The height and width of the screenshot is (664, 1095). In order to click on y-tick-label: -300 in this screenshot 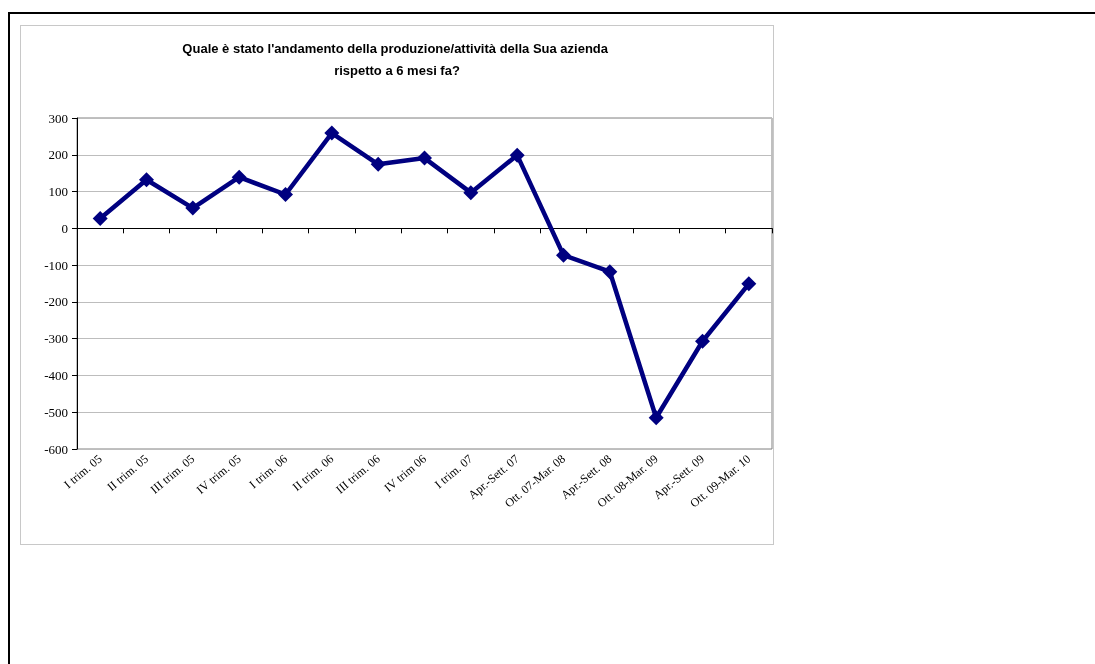, I will do `click(56, 339)`.